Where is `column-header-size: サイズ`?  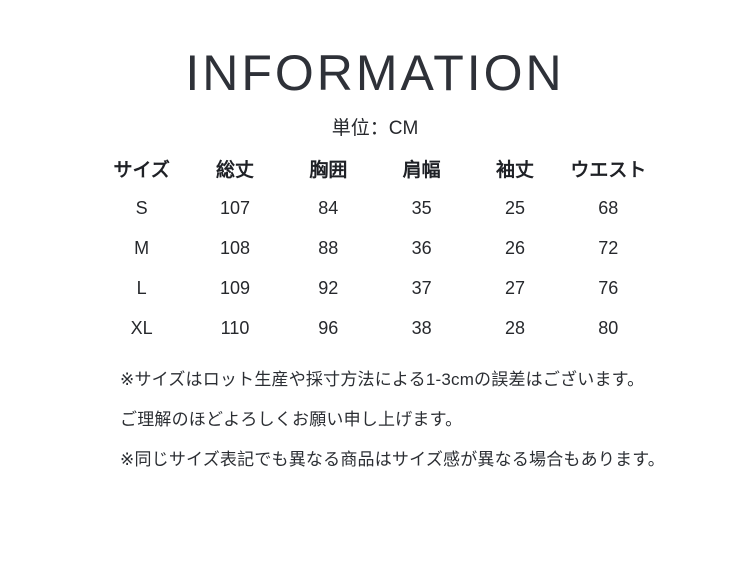
column-header-size: サイズ is located at coordinates (141, 171).